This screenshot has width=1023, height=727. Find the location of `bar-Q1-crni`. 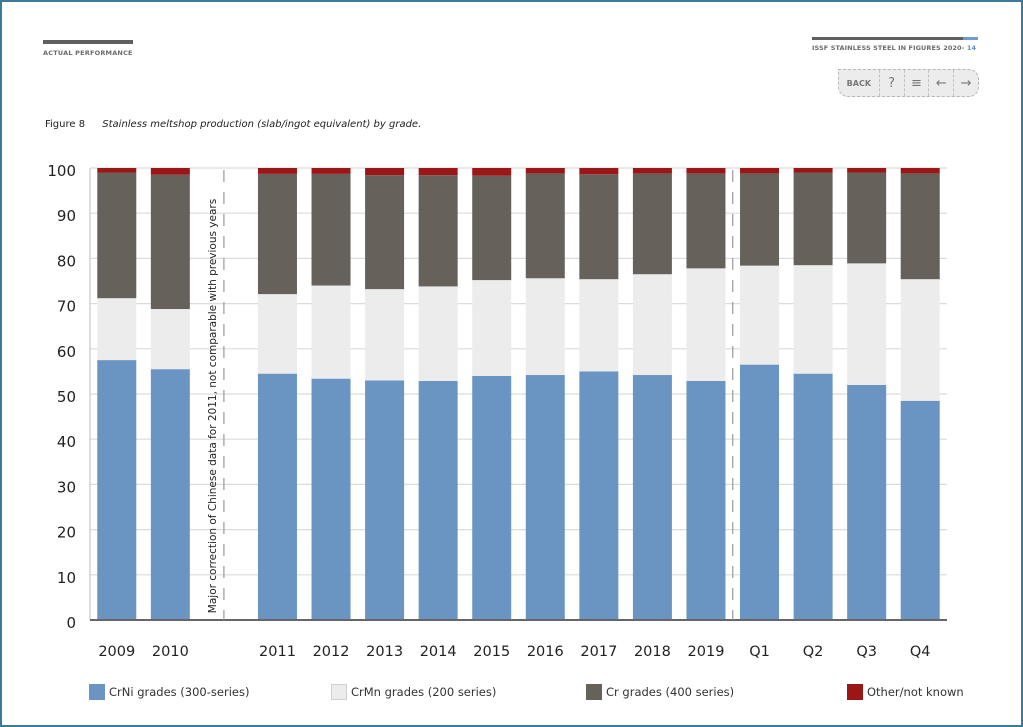

bar-Q1-crni is located at coordinates (760, 492).